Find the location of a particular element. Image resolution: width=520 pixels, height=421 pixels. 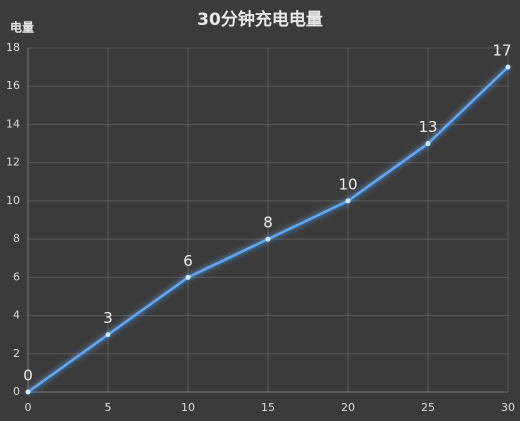

value-label: 0 is located at coordinates (28, 376).